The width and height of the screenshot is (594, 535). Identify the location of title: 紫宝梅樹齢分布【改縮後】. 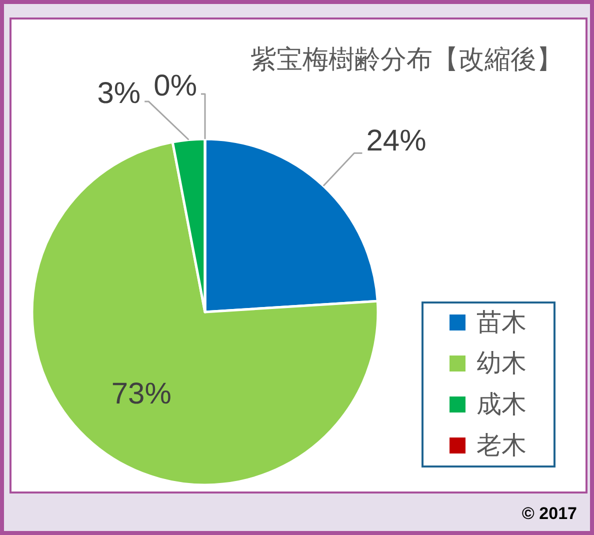
(406, 59).